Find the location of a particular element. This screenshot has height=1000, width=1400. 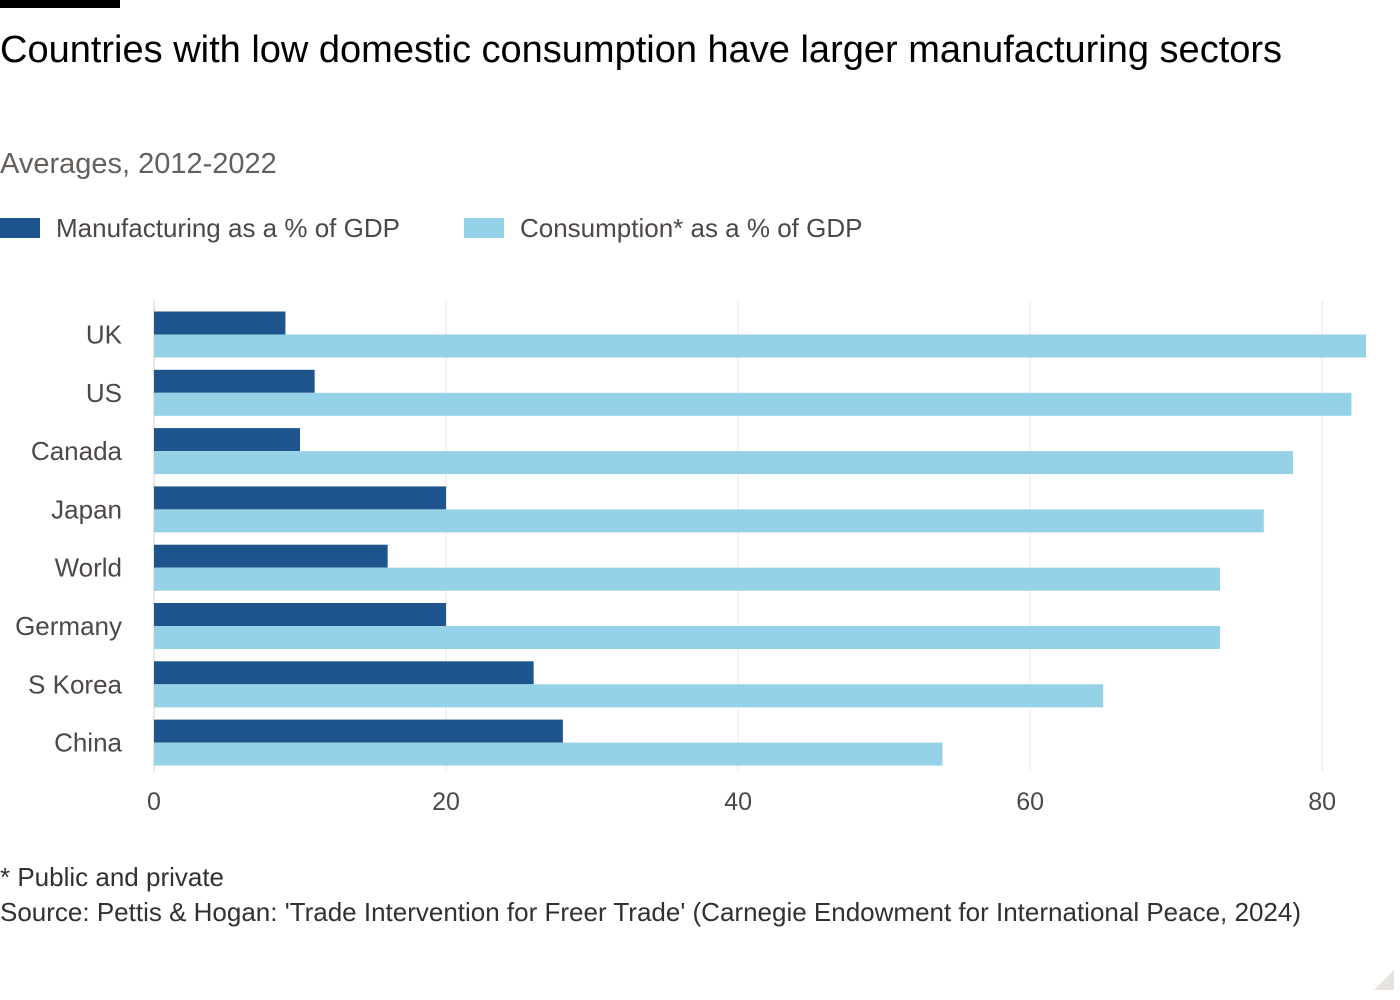

legend-label-consumption: Consumption* as a % of GDP is located at coordinates (691, 227).